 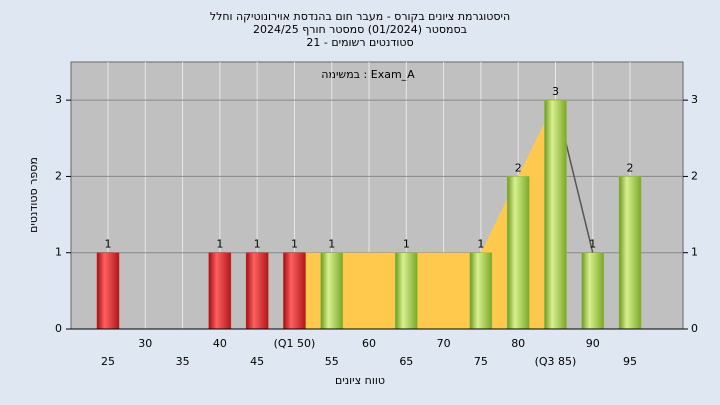 I want to click on x-tick-label: (Q1 50), so click(x=295, y=343).